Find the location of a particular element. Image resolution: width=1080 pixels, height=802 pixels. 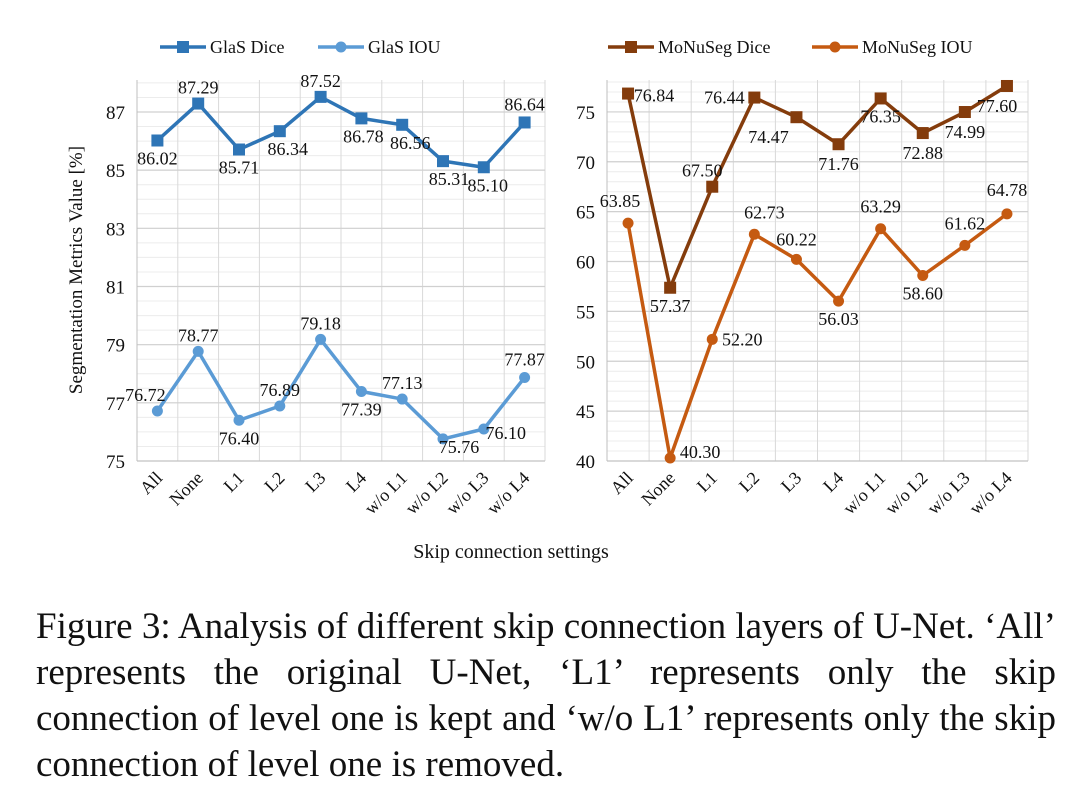

data-label: 74.47 is located at coordinates (768, 137).